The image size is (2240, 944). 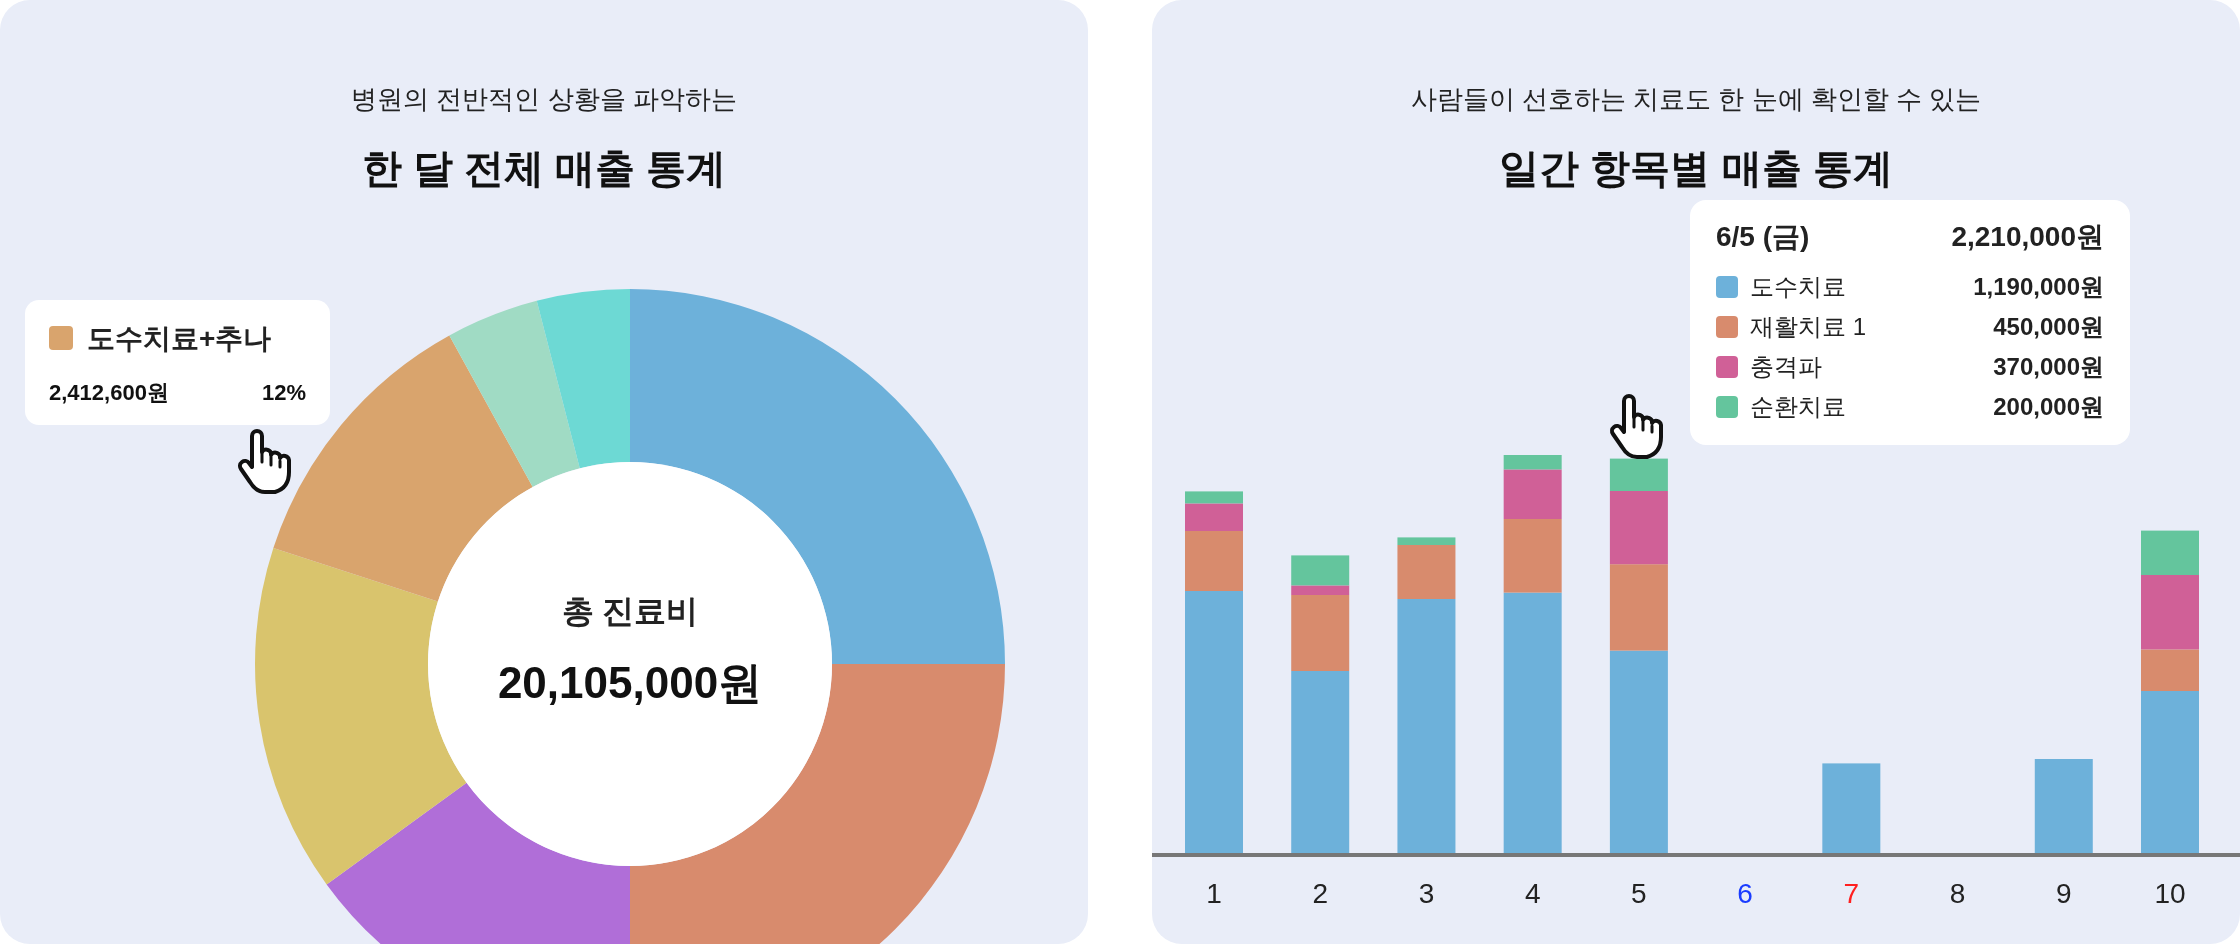 I want to click on legend-label: 순환치료, so click(x=1798, y=406).